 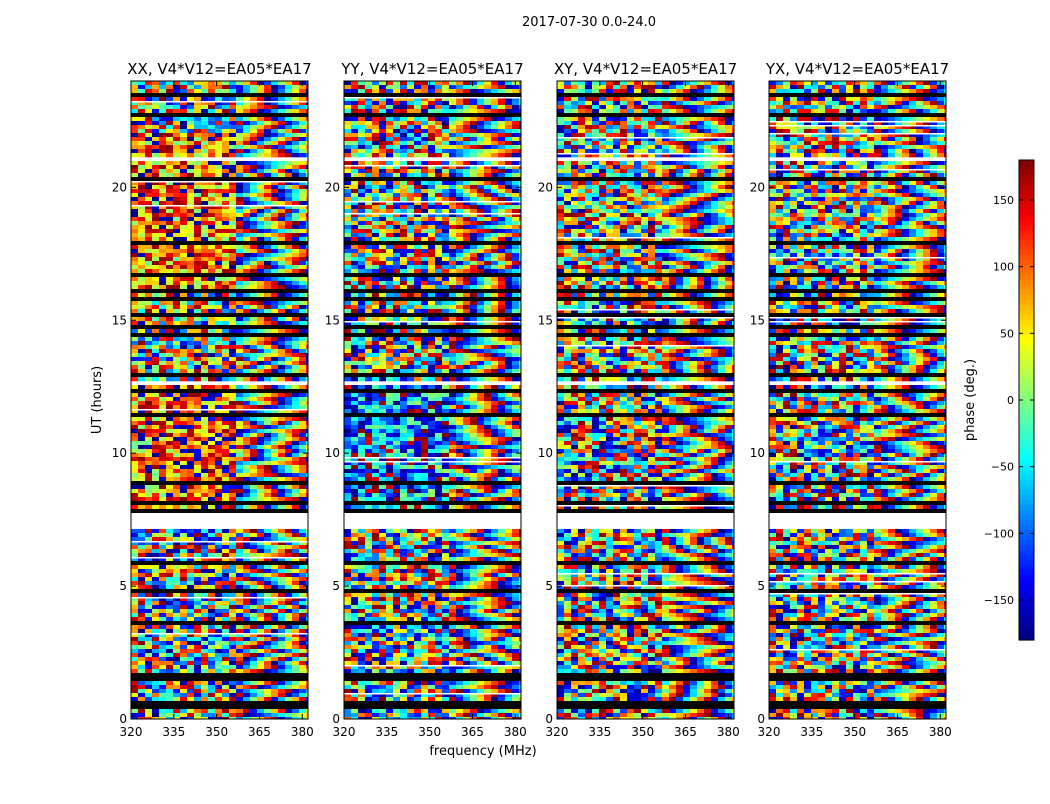 I want to click on colorbar-tick-label: −150, so click(x=999, y=600).